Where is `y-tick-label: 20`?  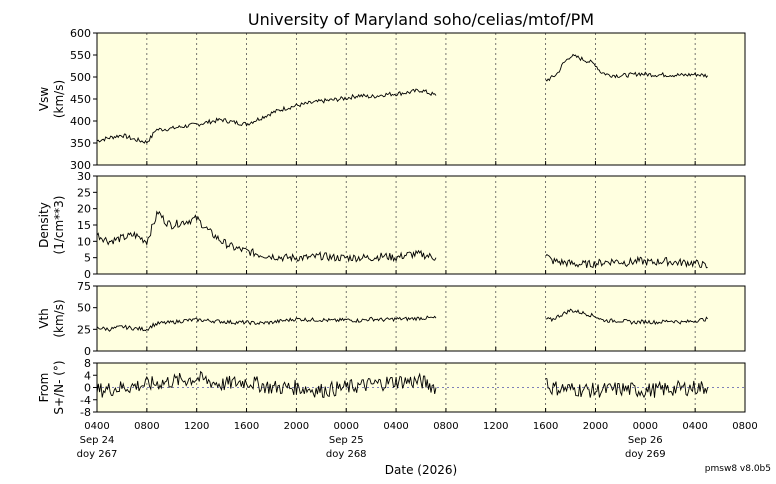
y-tick-label: 20 is located at coordinates (84, 209).